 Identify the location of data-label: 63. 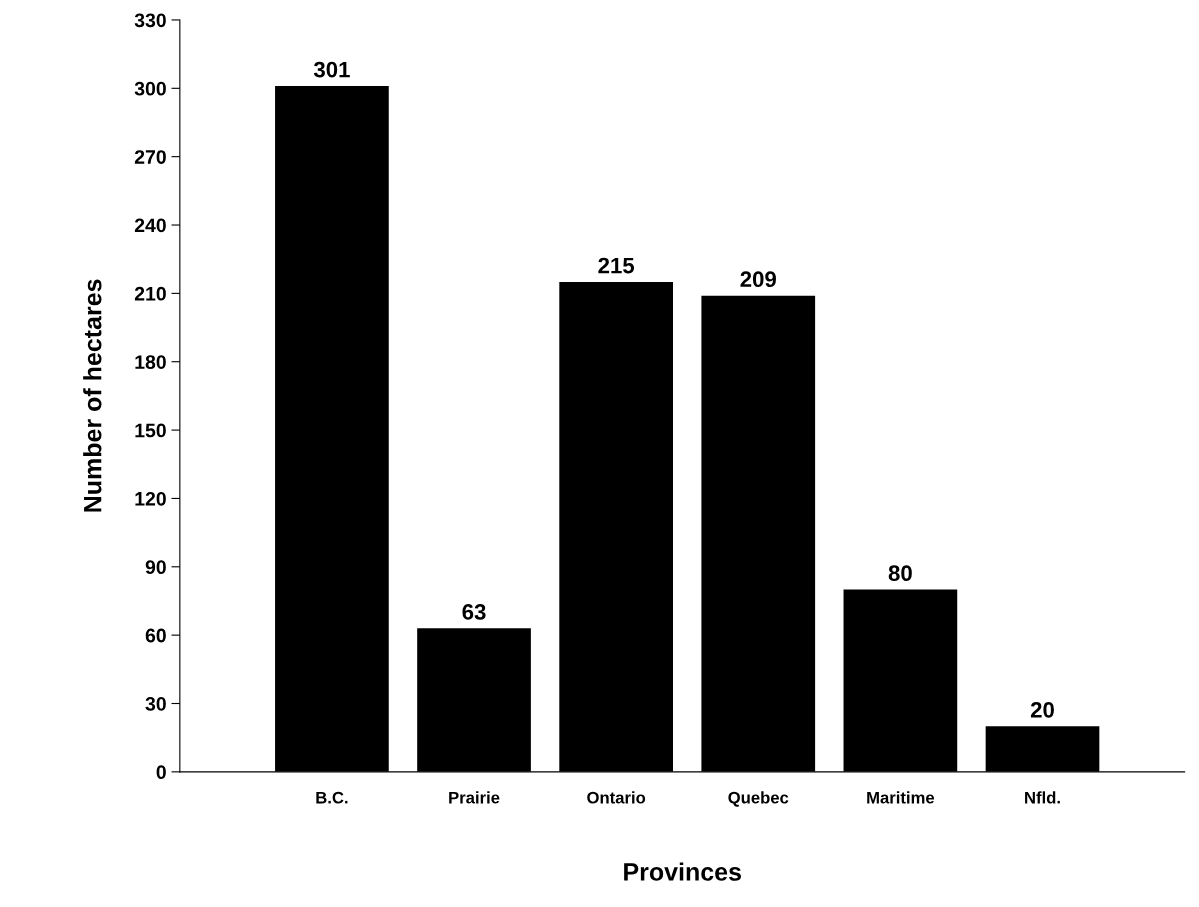
(474, 612).